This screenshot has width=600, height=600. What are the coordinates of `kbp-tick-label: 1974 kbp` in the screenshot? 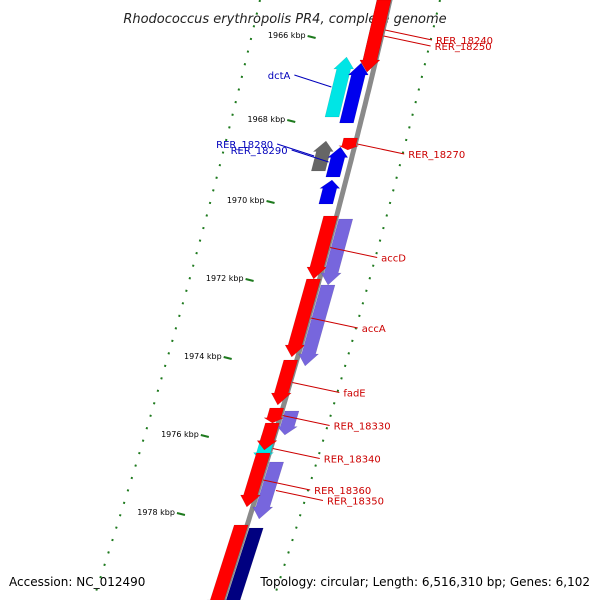 It's located at (203, 356).